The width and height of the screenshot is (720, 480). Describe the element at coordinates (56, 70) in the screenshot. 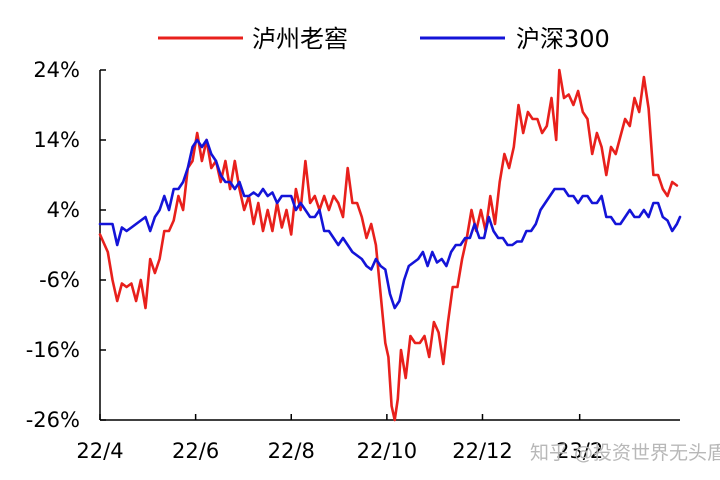

I see `y-tick-label: 24%` at that location.